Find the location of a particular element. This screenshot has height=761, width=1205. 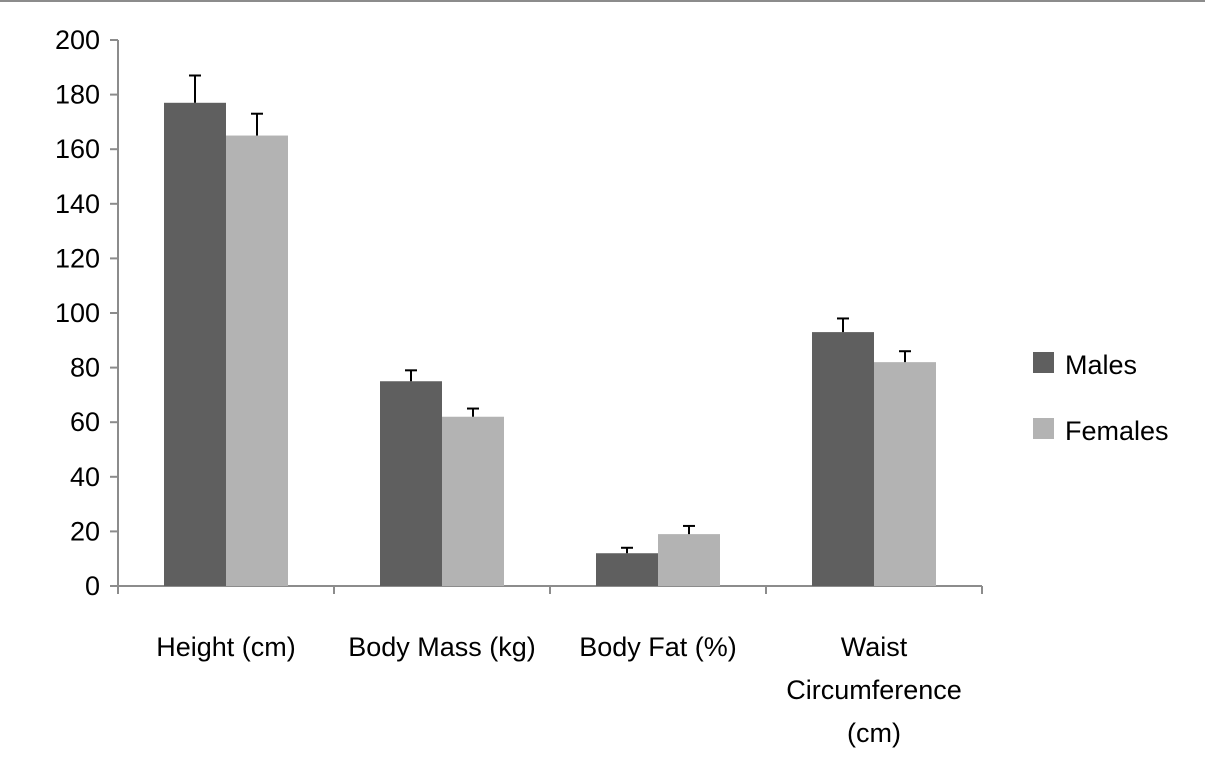

y-tick-label: 100 is located at coordinates (77, 313).